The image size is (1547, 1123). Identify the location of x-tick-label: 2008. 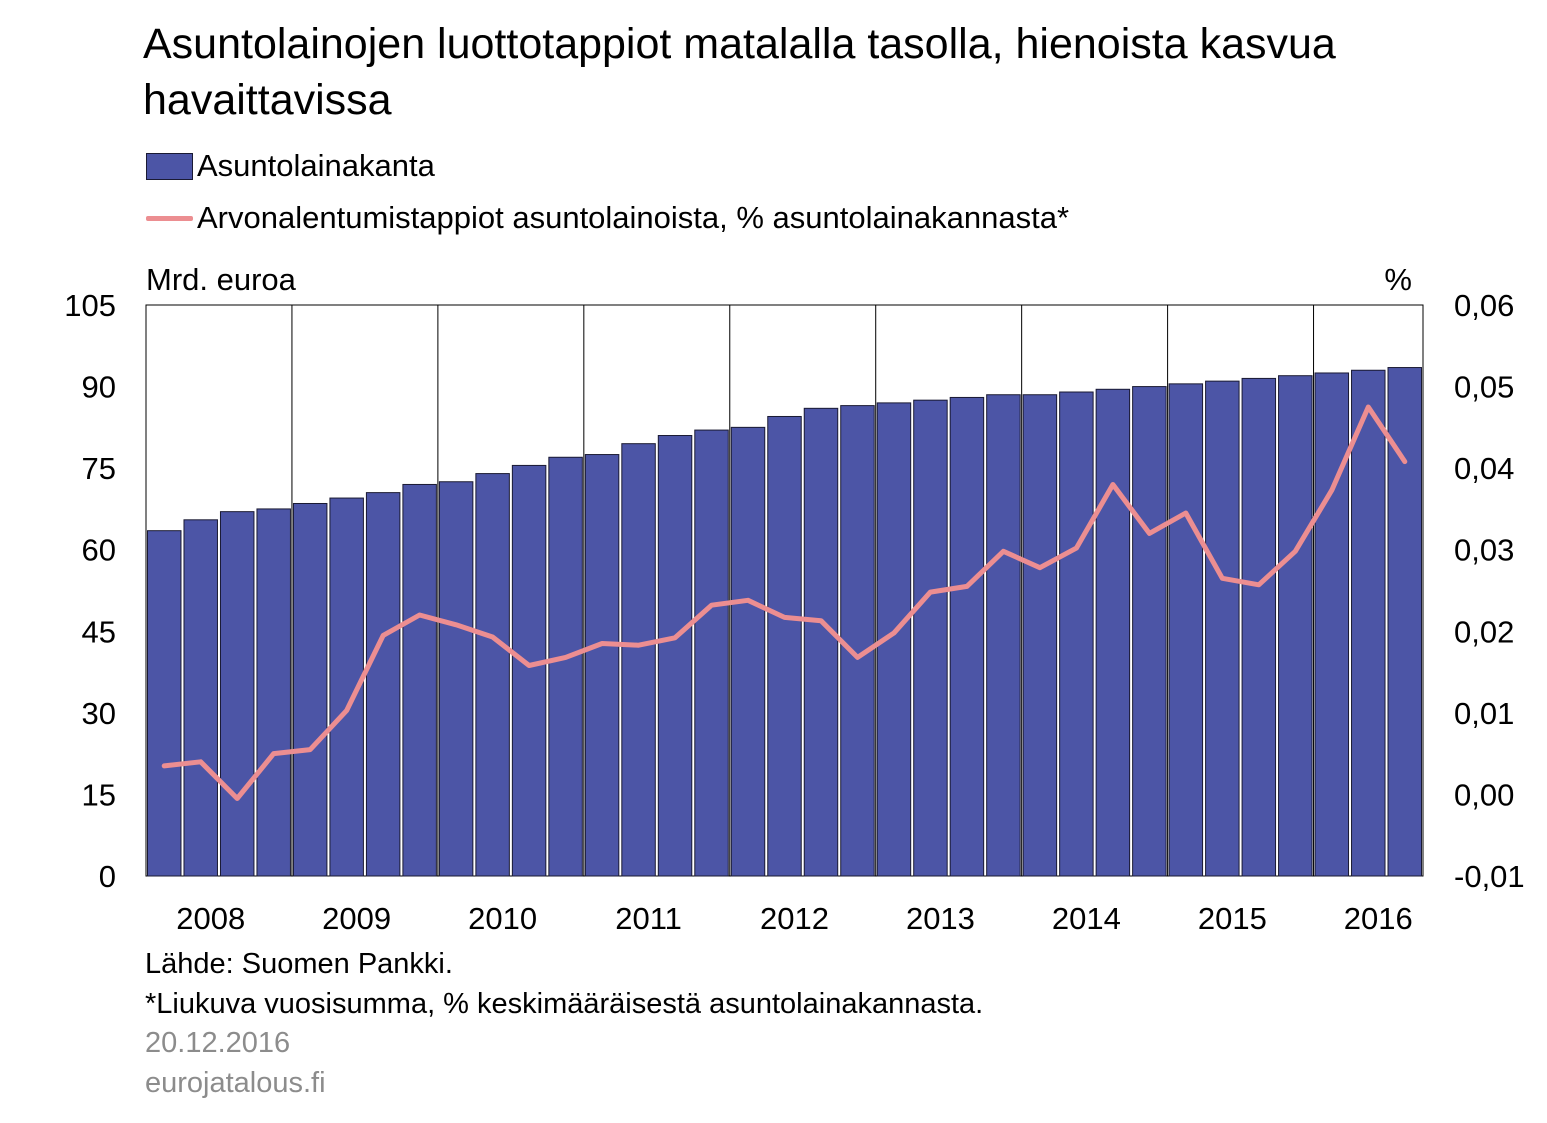
(210, 918).